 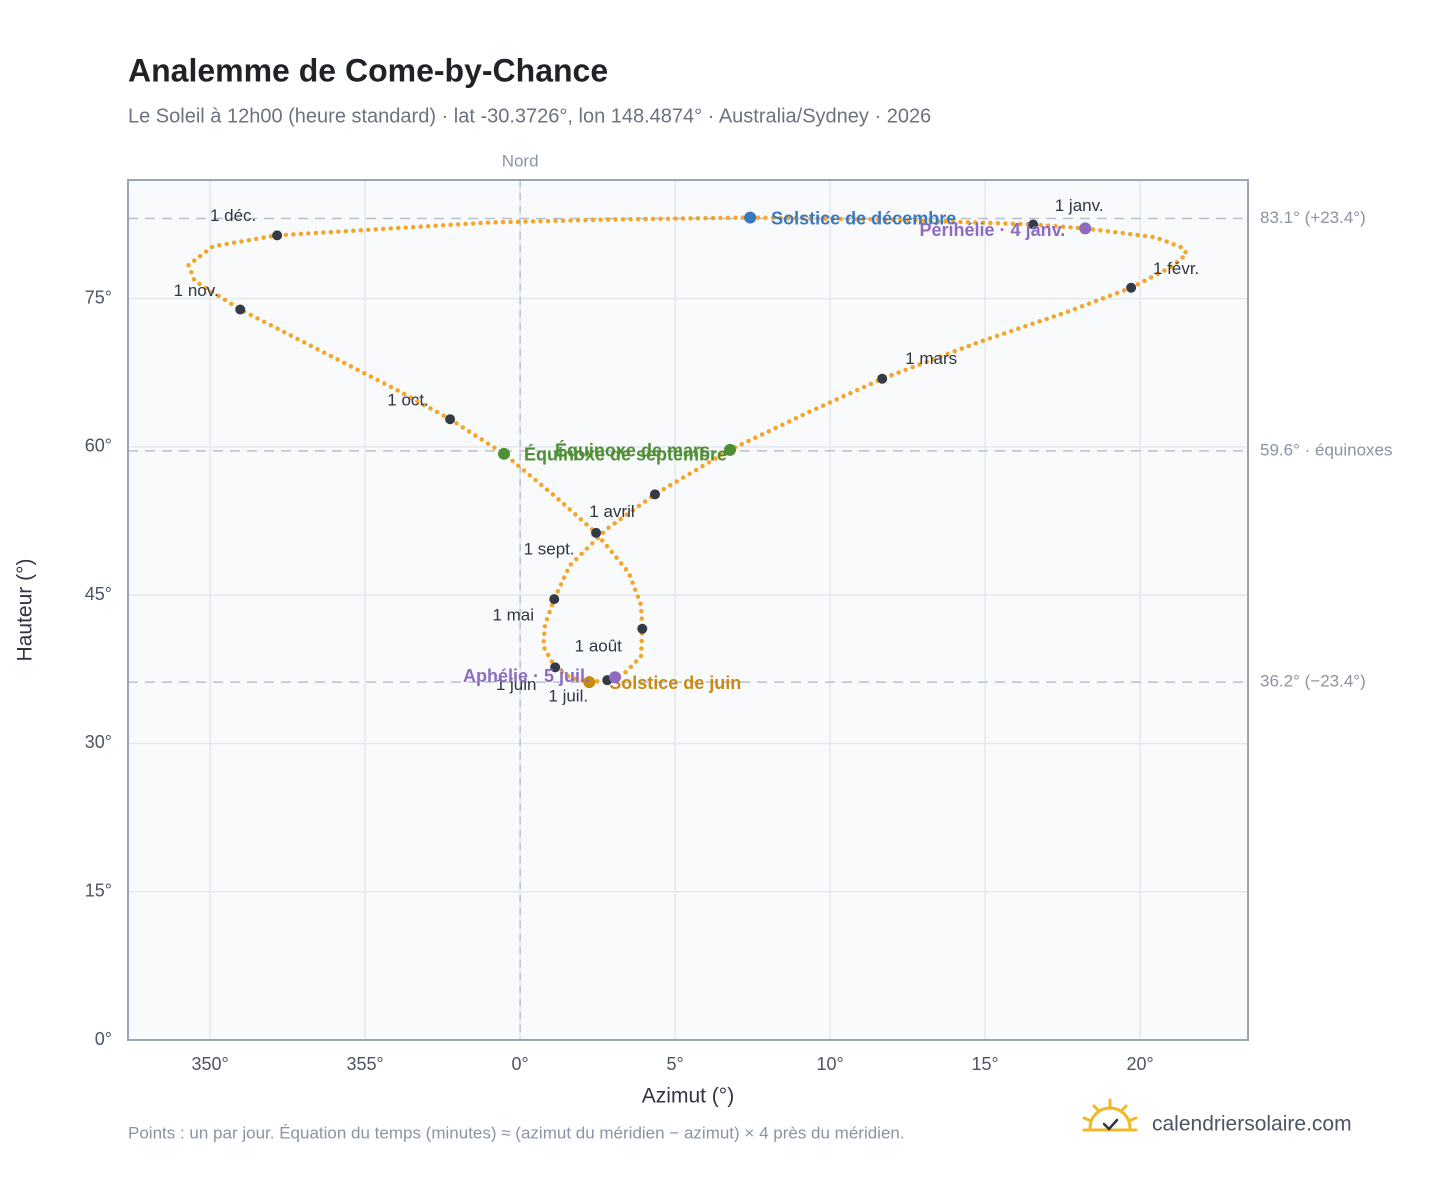 What do you see at coordinates (599, 645) in the screenshot?
I see `month-label: 1 août` at bounding box center [599, 645].